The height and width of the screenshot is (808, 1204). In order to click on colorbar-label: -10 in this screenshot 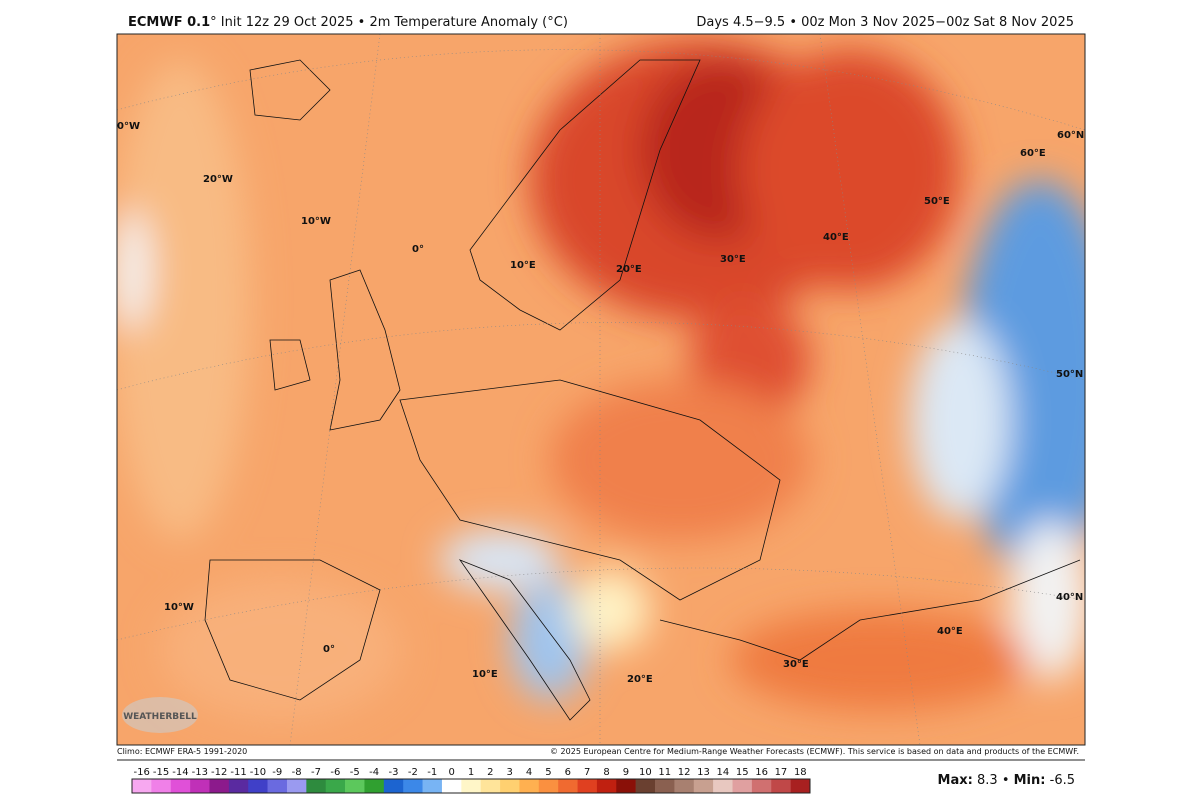, I will do `click(258, 772)`.